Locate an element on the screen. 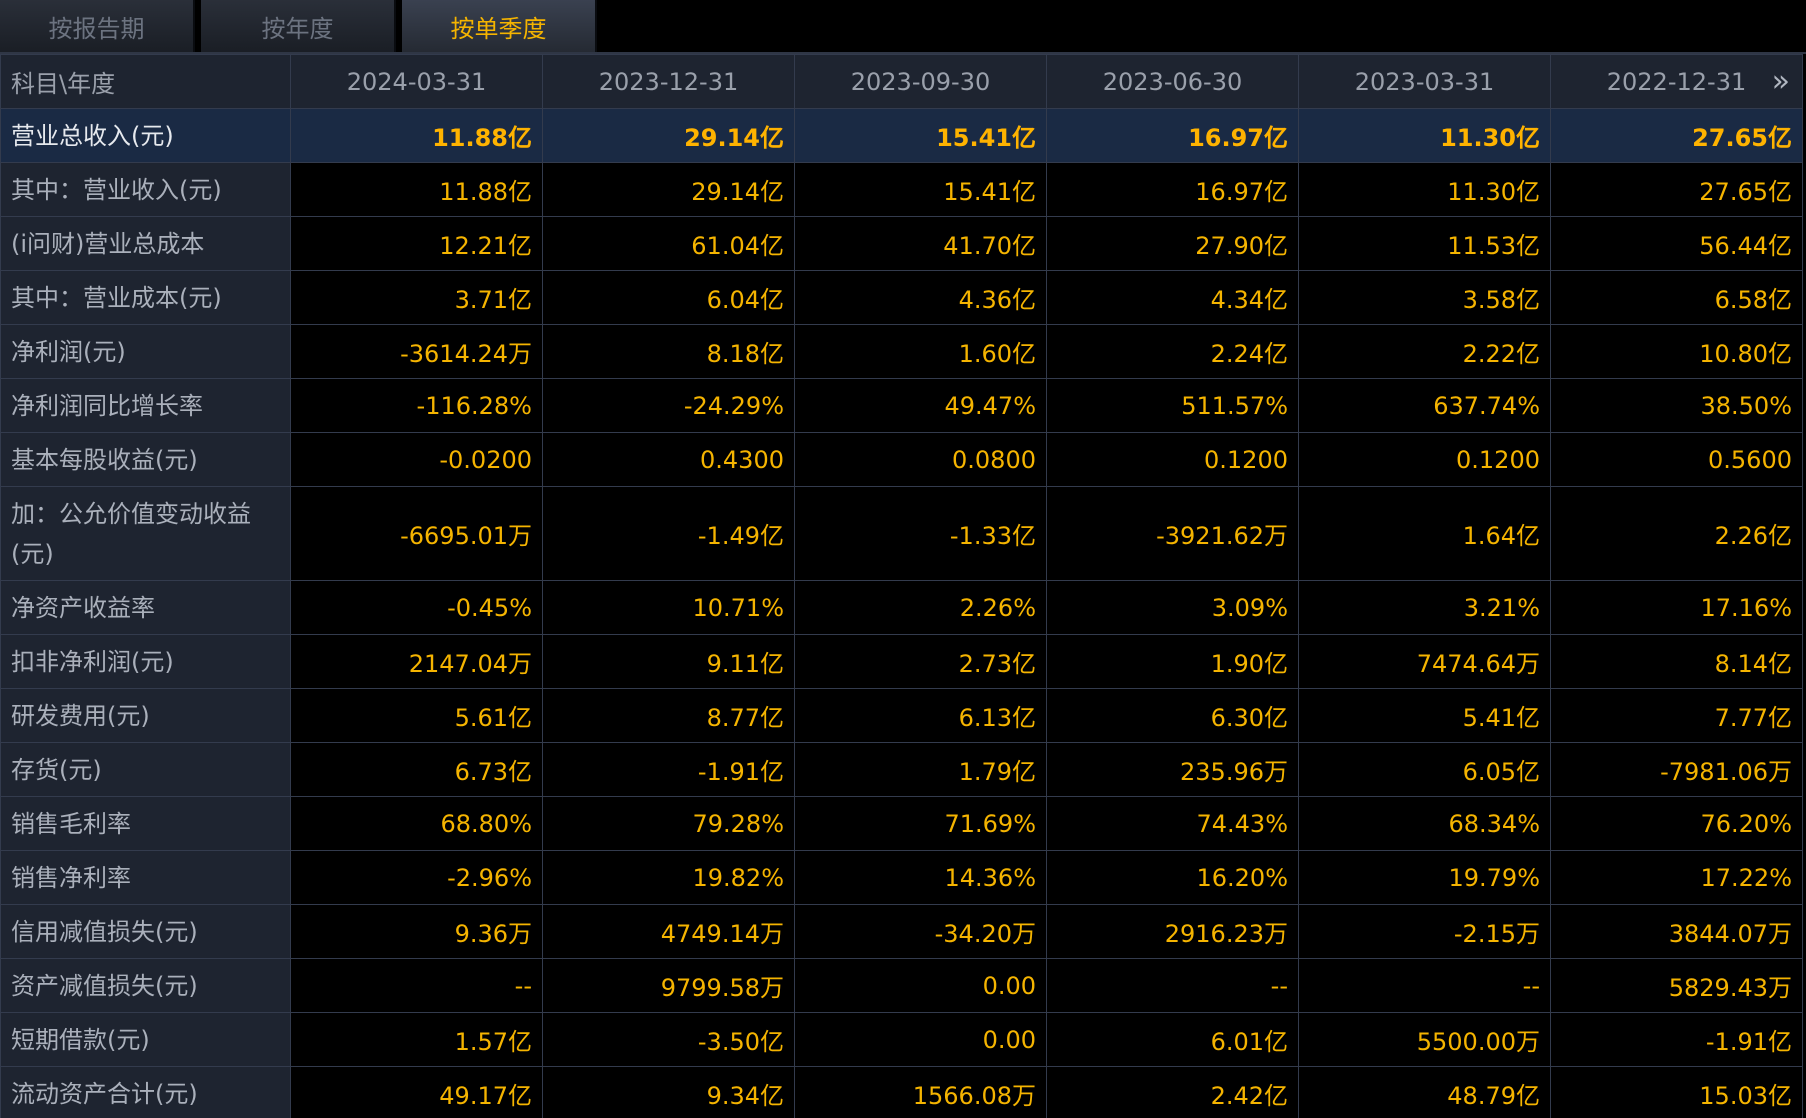 The width and height of the screenshot is (1806, 1118). cell-value: 2.73亿 is located at coordinates (920, 661).